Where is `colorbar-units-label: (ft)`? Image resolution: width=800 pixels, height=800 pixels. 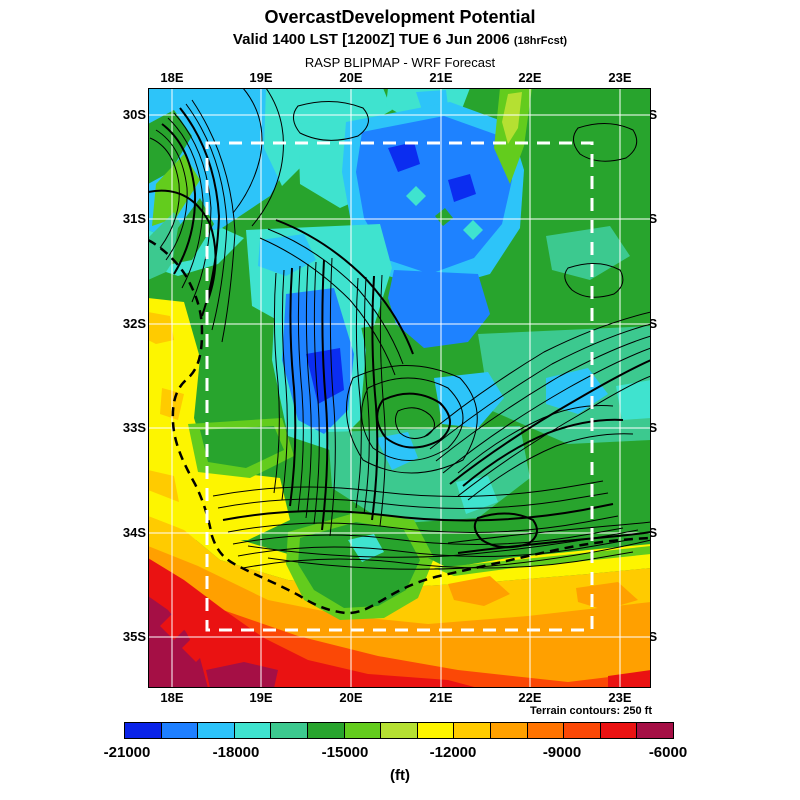
colorbar-units-label: (ft) is located at coordinates (400, 775).